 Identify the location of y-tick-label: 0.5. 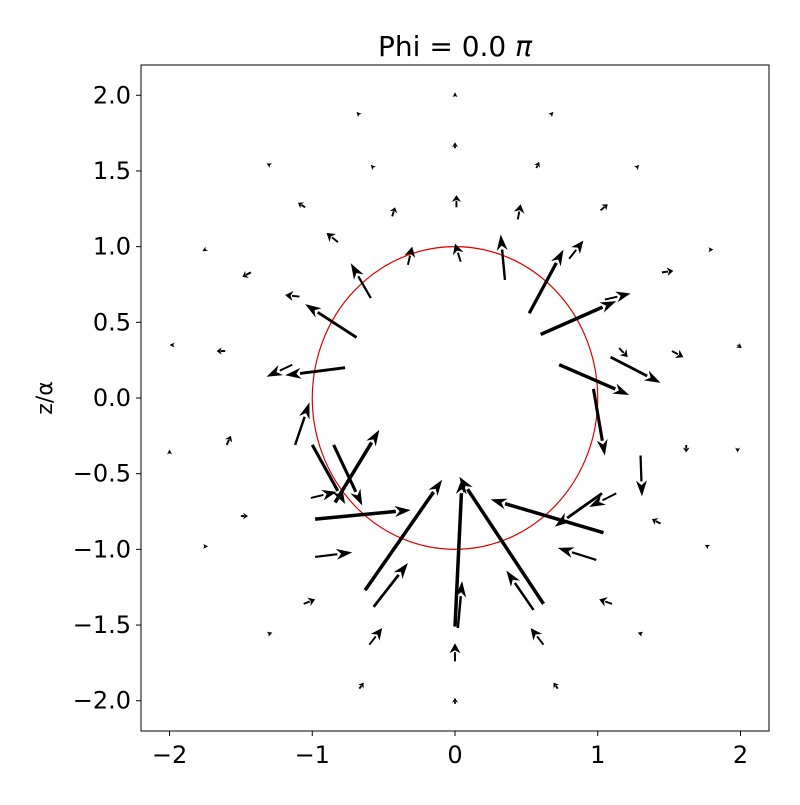
(112, 322).